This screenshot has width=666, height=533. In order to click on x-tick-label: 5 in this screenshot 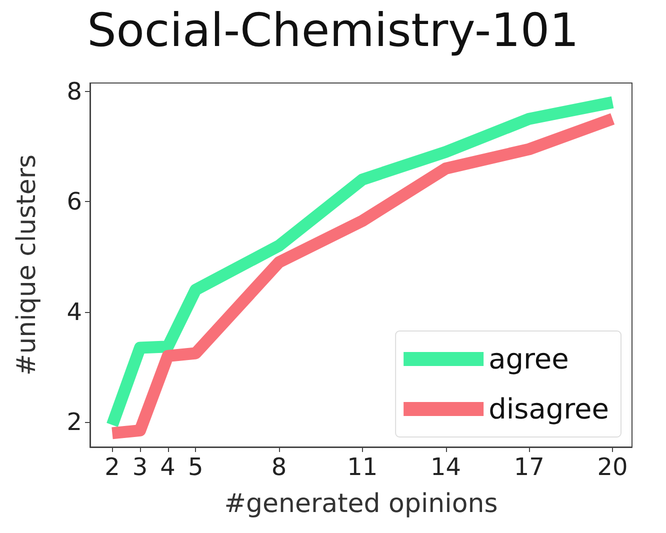, I will do `click(196, 467)`.